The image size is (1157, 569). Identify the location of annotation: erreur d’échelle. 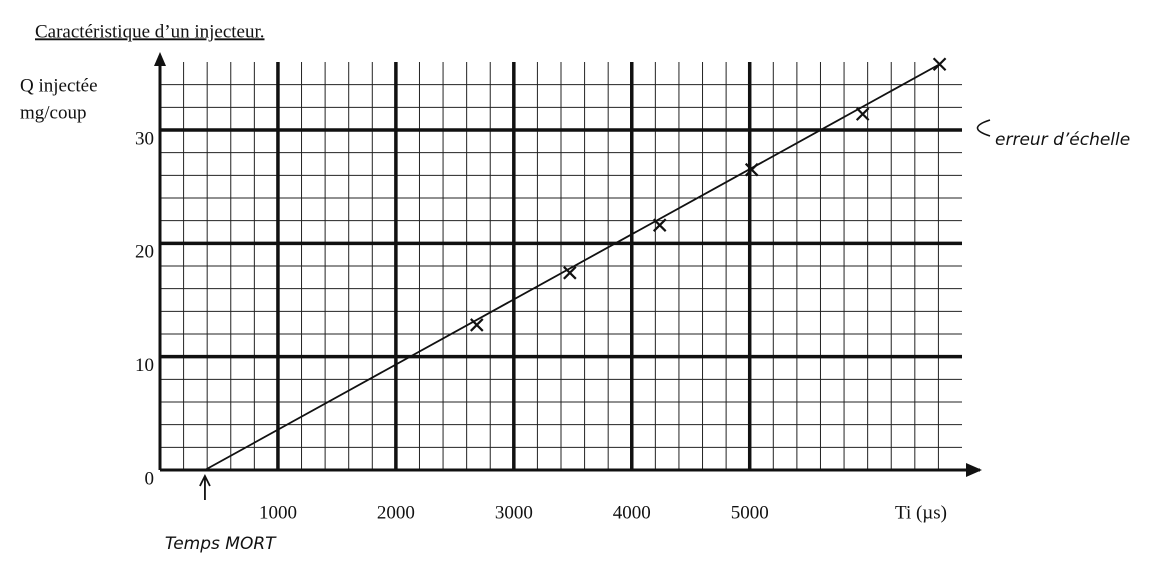
(1062, 140).